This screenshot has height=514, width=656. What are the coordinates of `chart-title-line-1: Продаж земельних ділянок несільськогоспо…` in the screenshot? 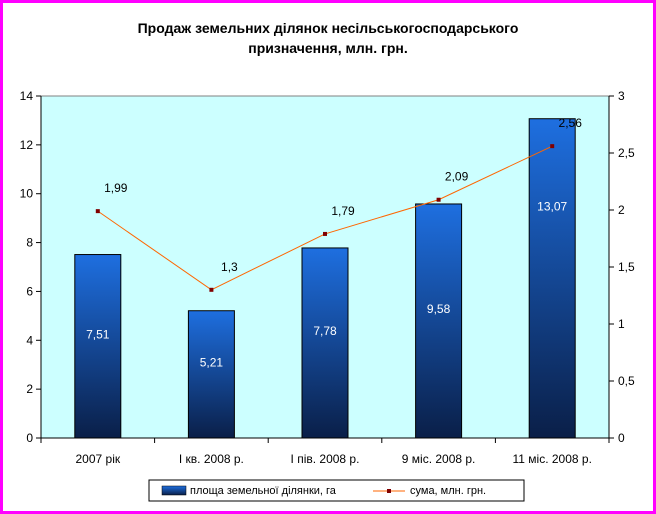 It's located at (328, 28).